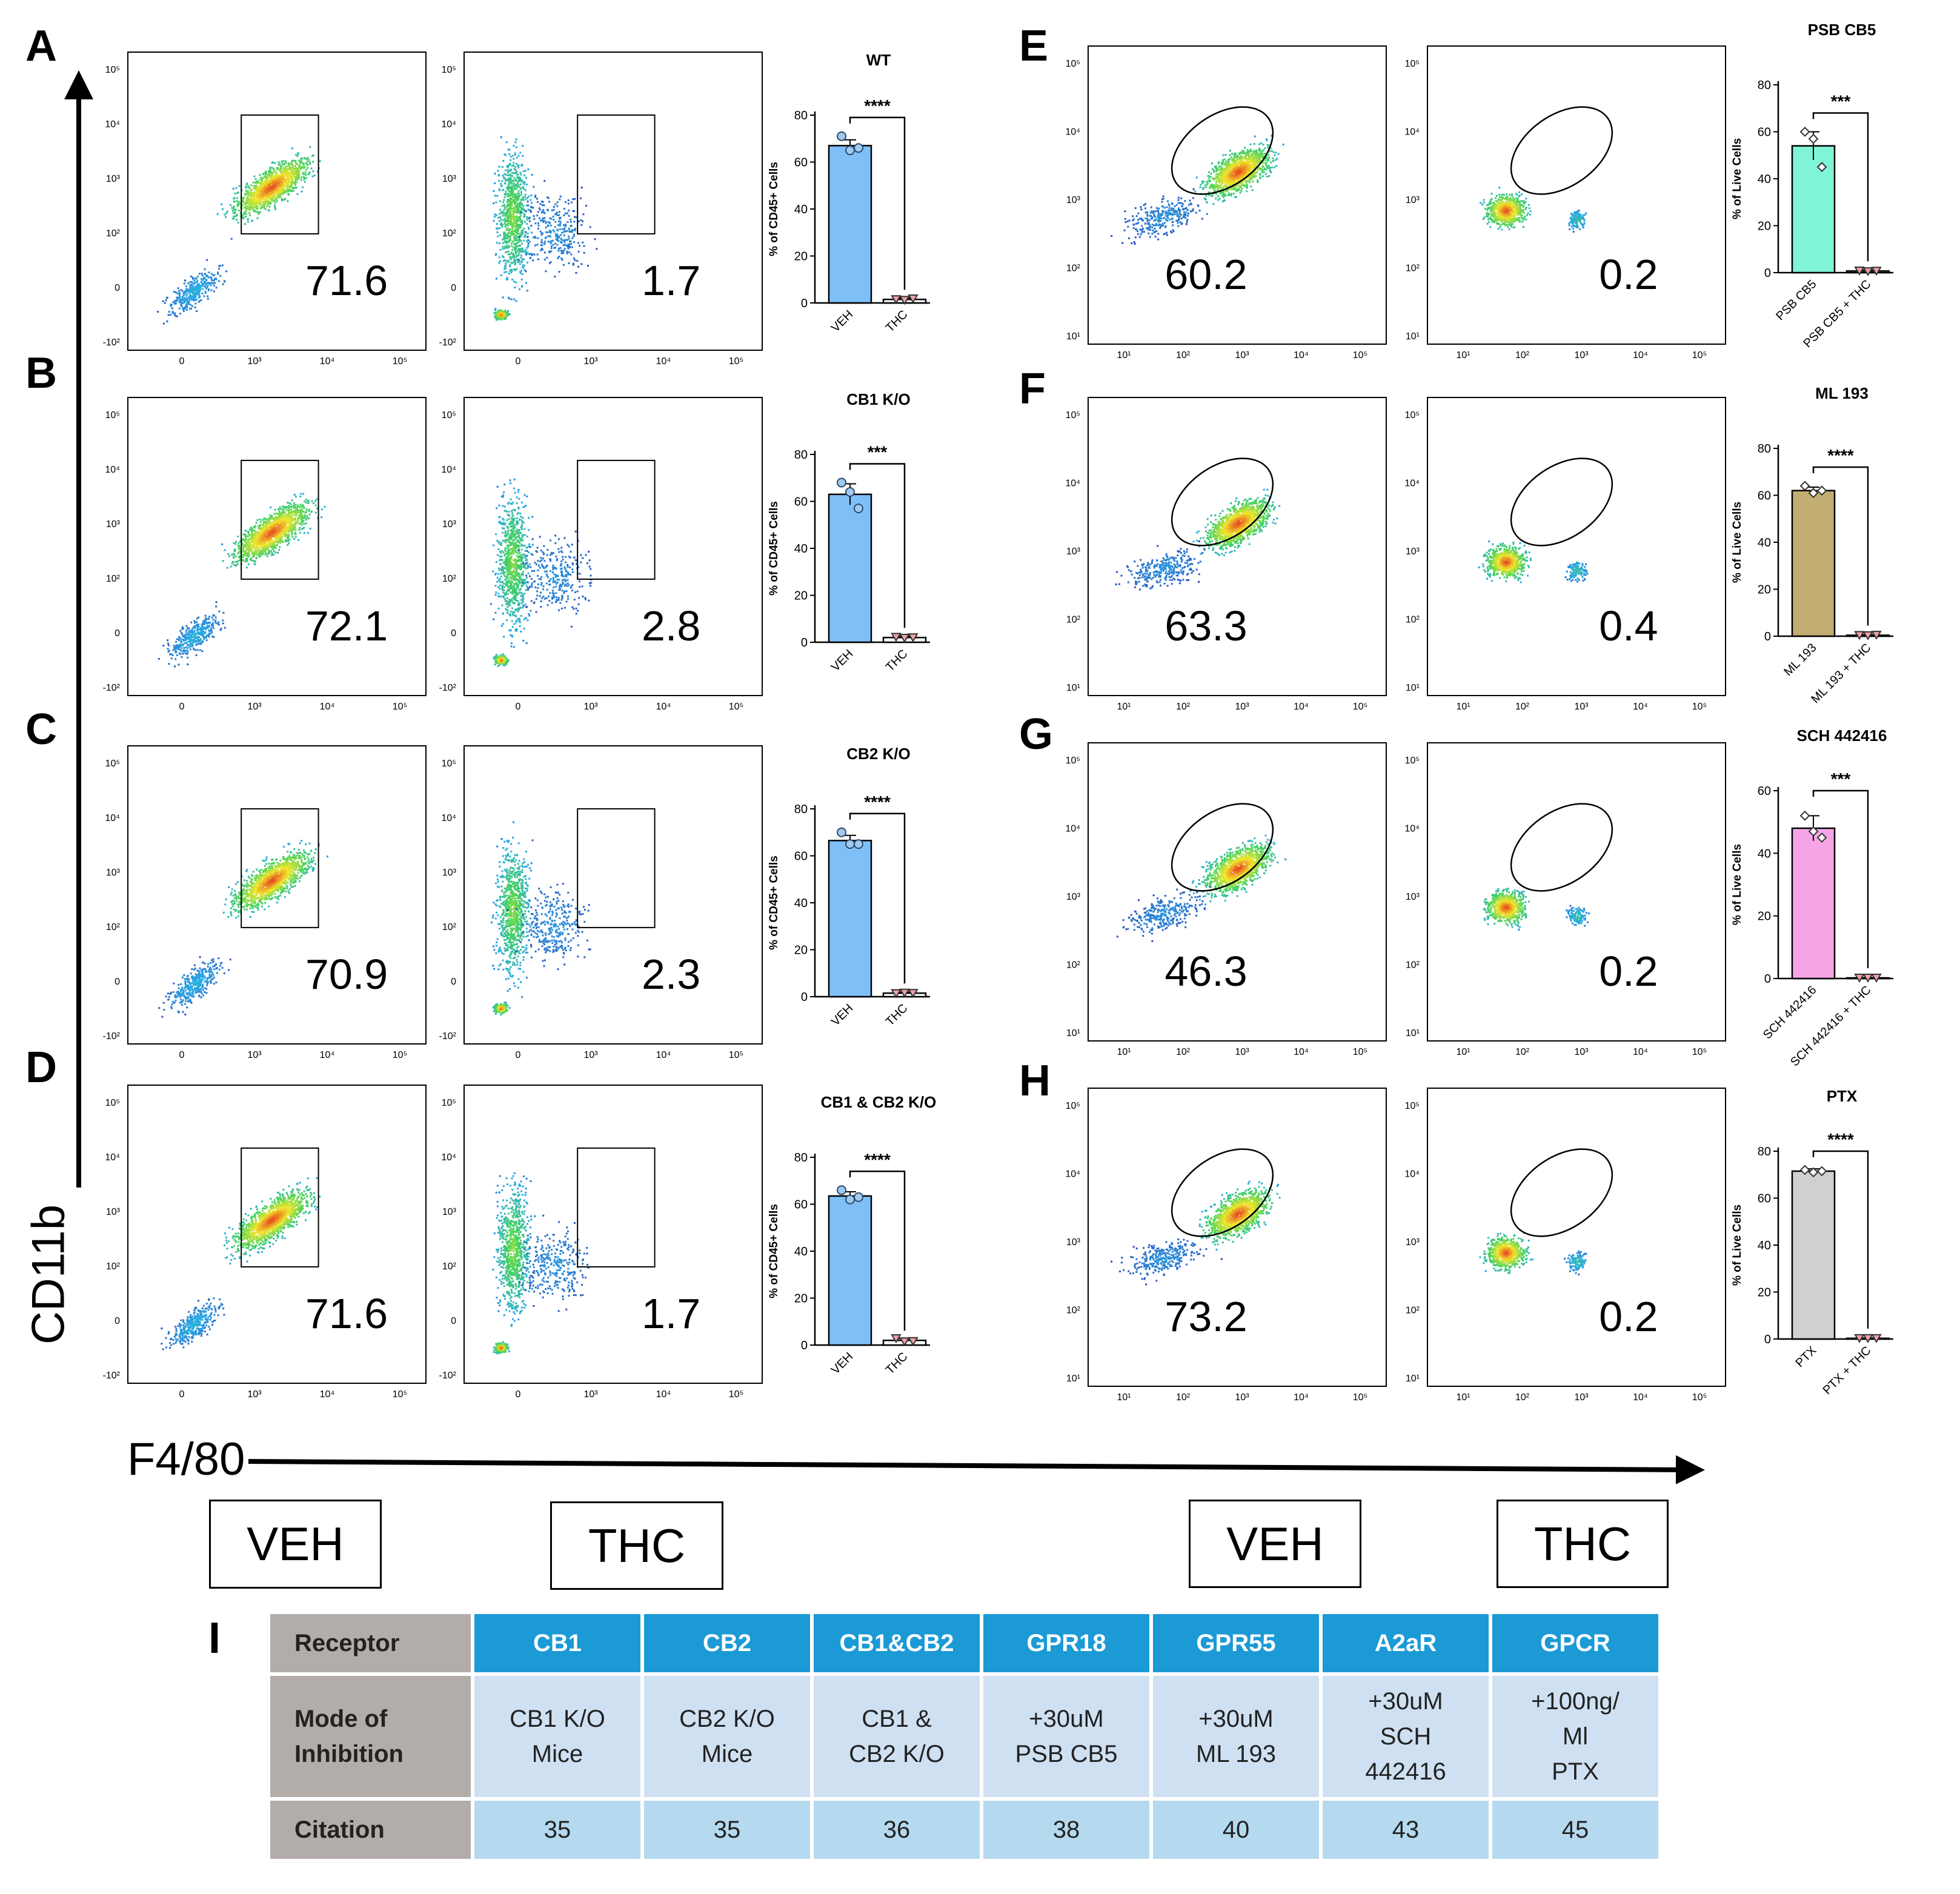 This screenshot has height=1894, width=1960. What do you see at coordinates (671, 626) in the screenshot?
I see `gate-percentage: 2.8` at bounding box center [671, 626].